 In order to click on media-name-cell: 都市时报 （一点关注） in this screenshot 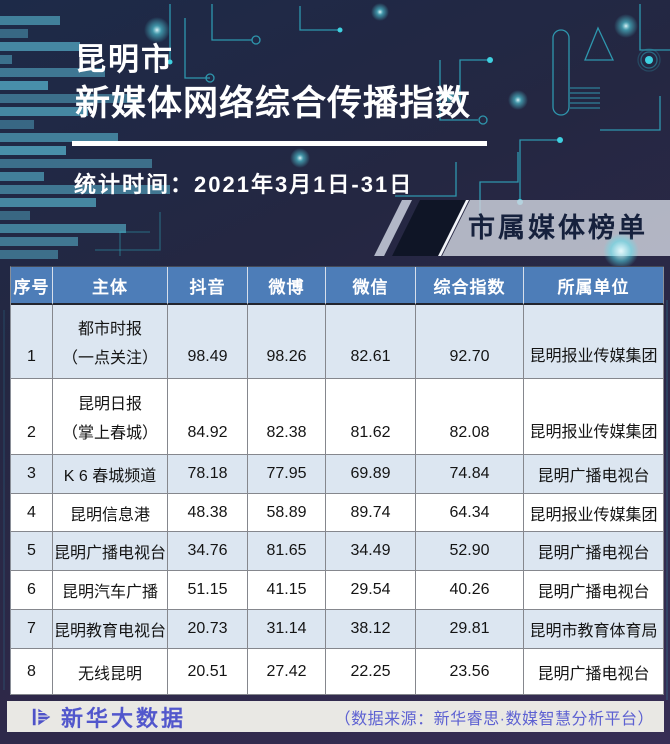, I will do `click(110, 342)`.